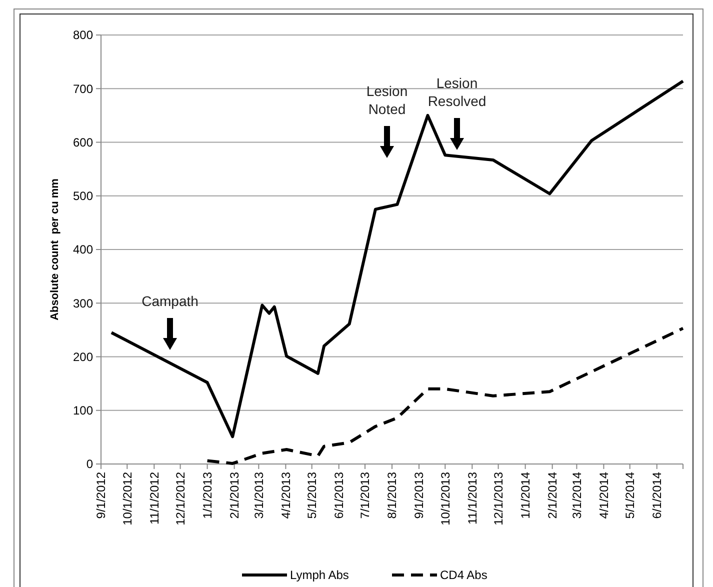  What do you see at coordinates (83, 357) in the screenshot?
I see `y-tick-label: 200` at bounding box center [83, 357].